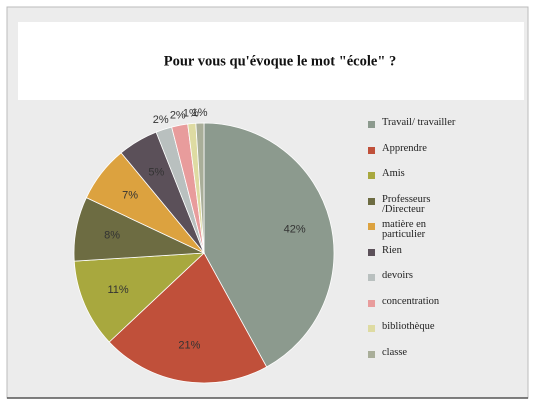 The width and height of the screenshot is (535, 405). Describe the element at coordinates (414, 352) in the screenshot. I see `legend-item: classe` at that location.